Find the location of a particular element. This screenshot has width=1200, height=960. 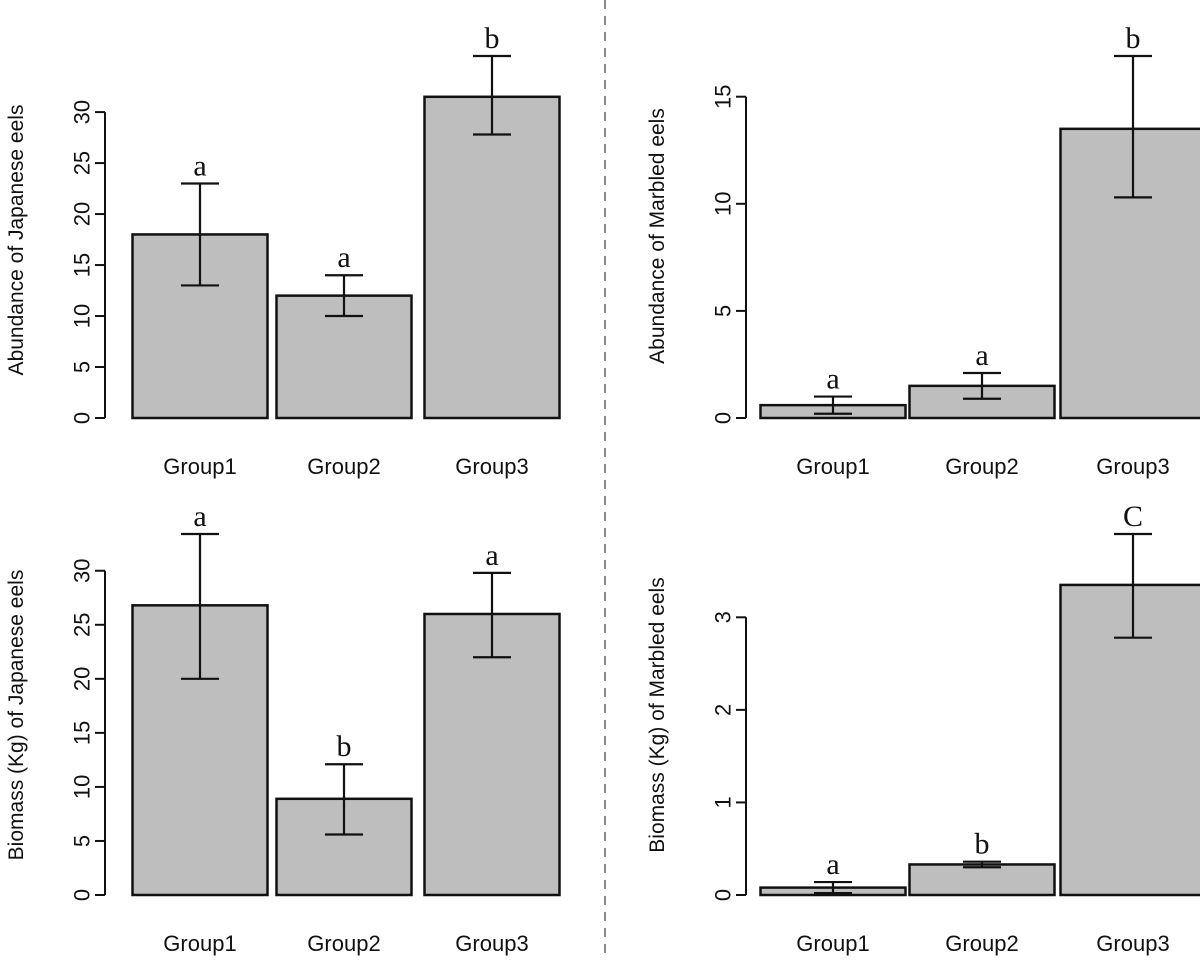

significance-letter: C is located at coordinates (1133, 516).